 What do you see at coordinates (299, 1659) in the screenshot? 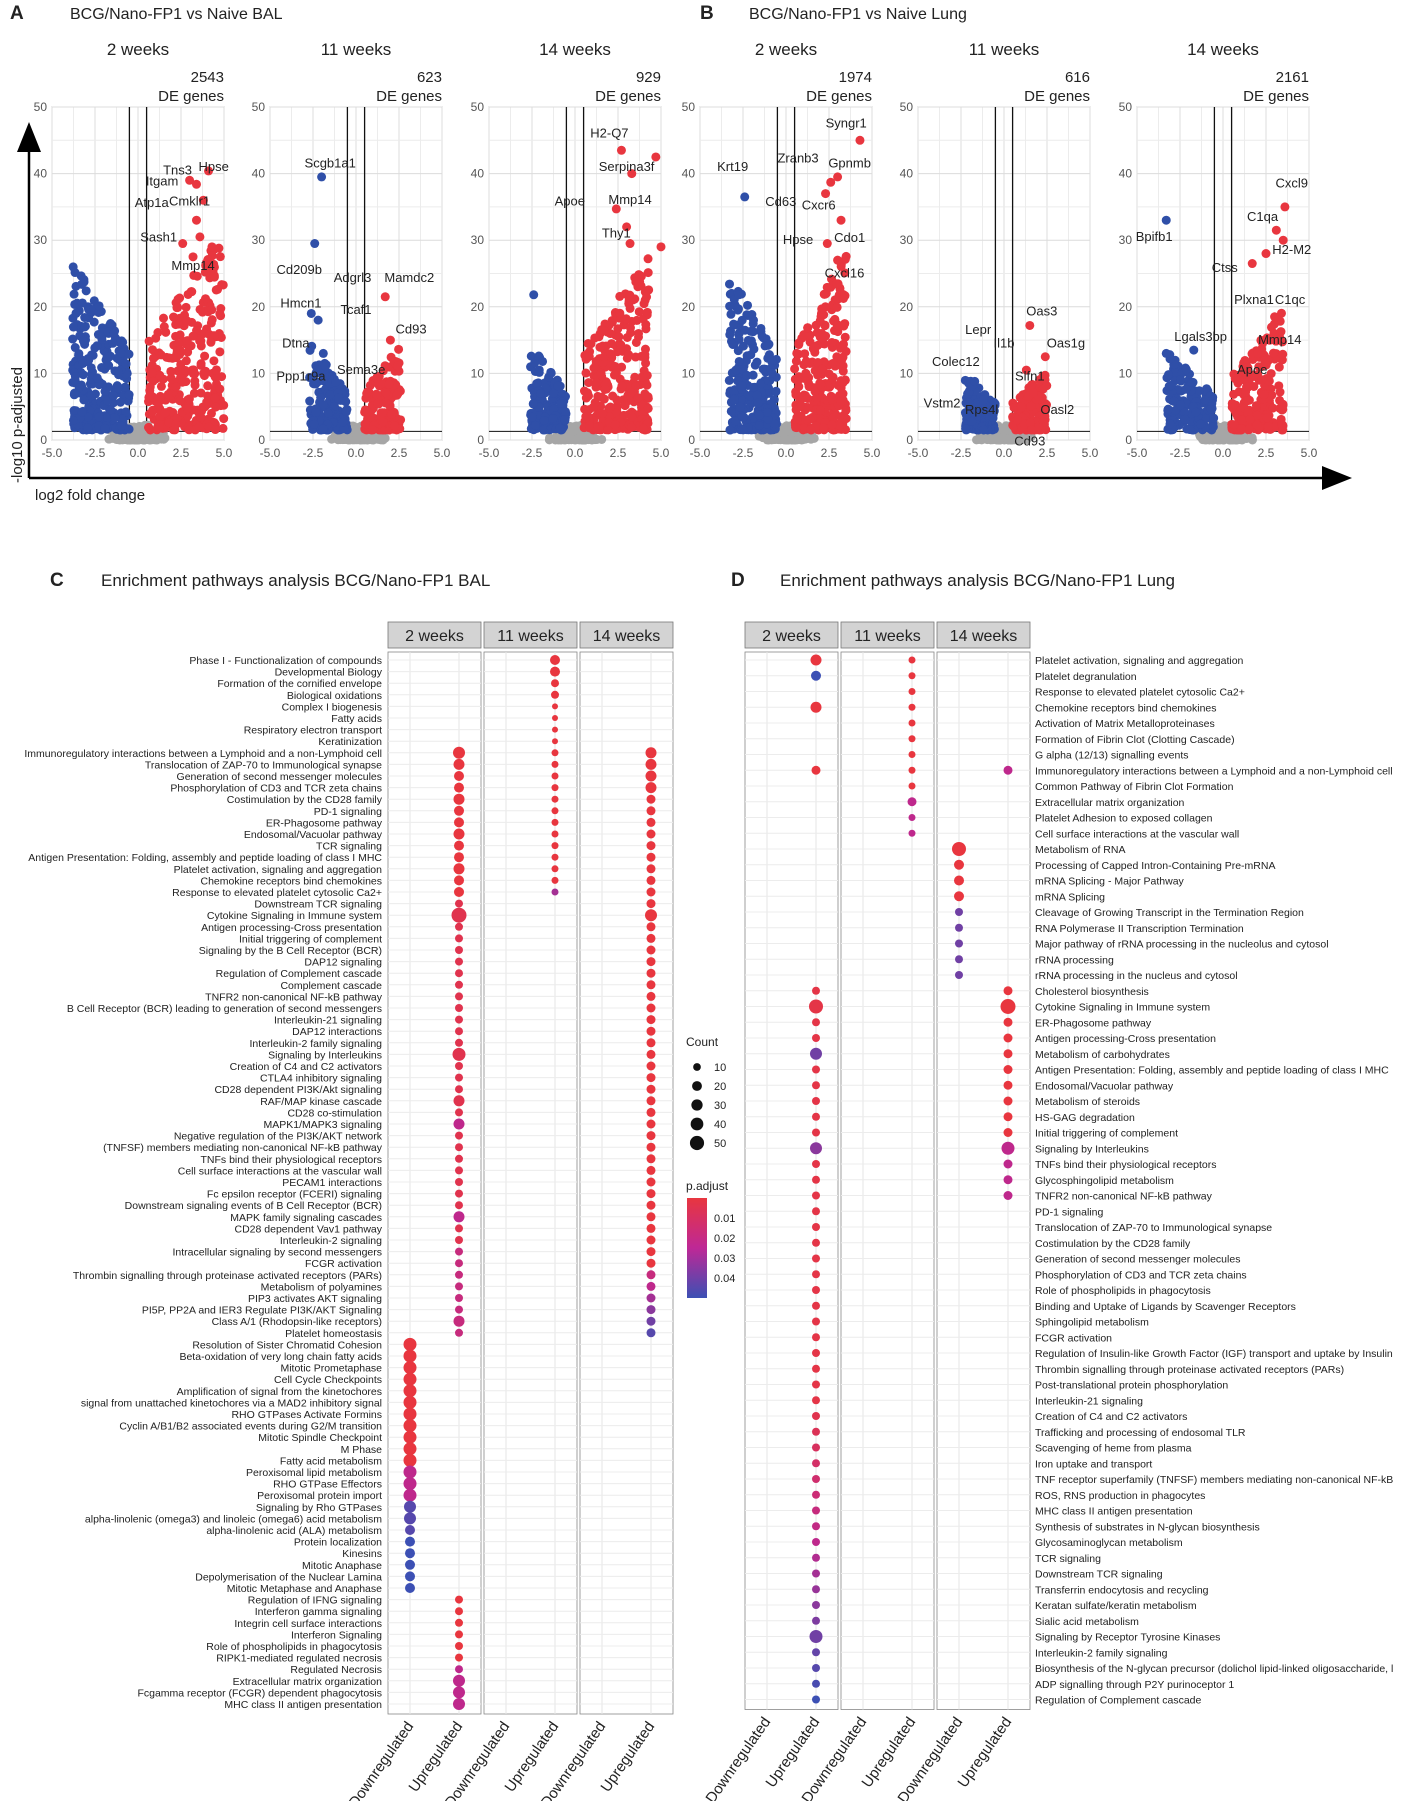
I see `pathway-label: RIPK1-mediated regulated necrosis` at bounding box center [299, 1659].